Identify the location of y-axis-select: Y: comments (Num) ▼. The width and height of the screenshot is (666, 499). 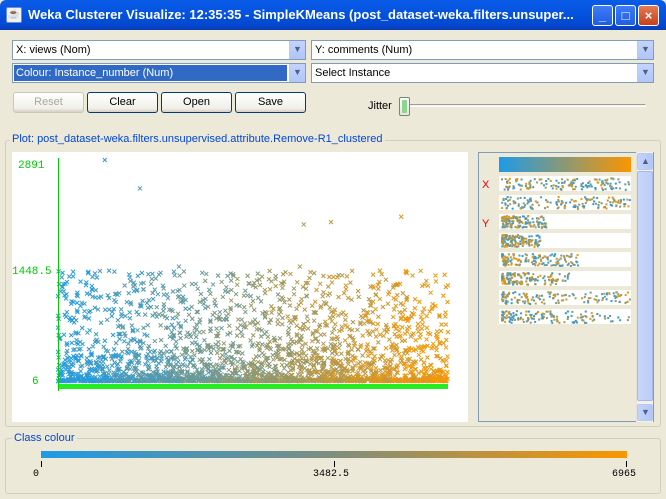
(482, 50).